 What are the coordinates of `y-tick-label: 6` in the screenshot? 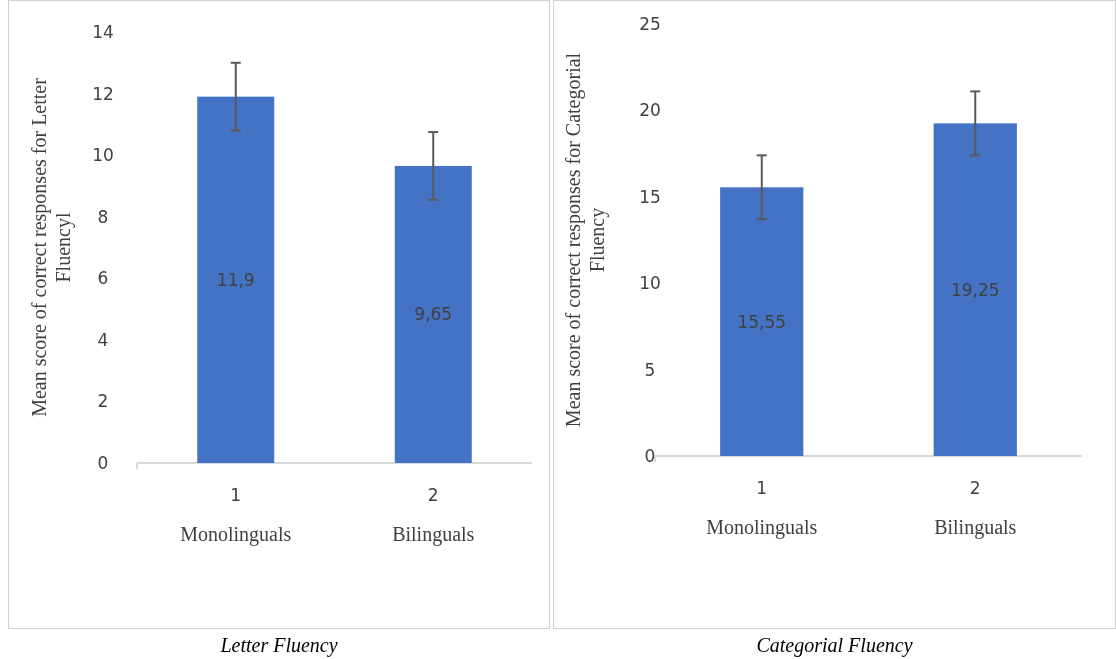 It's located at (103, 278).